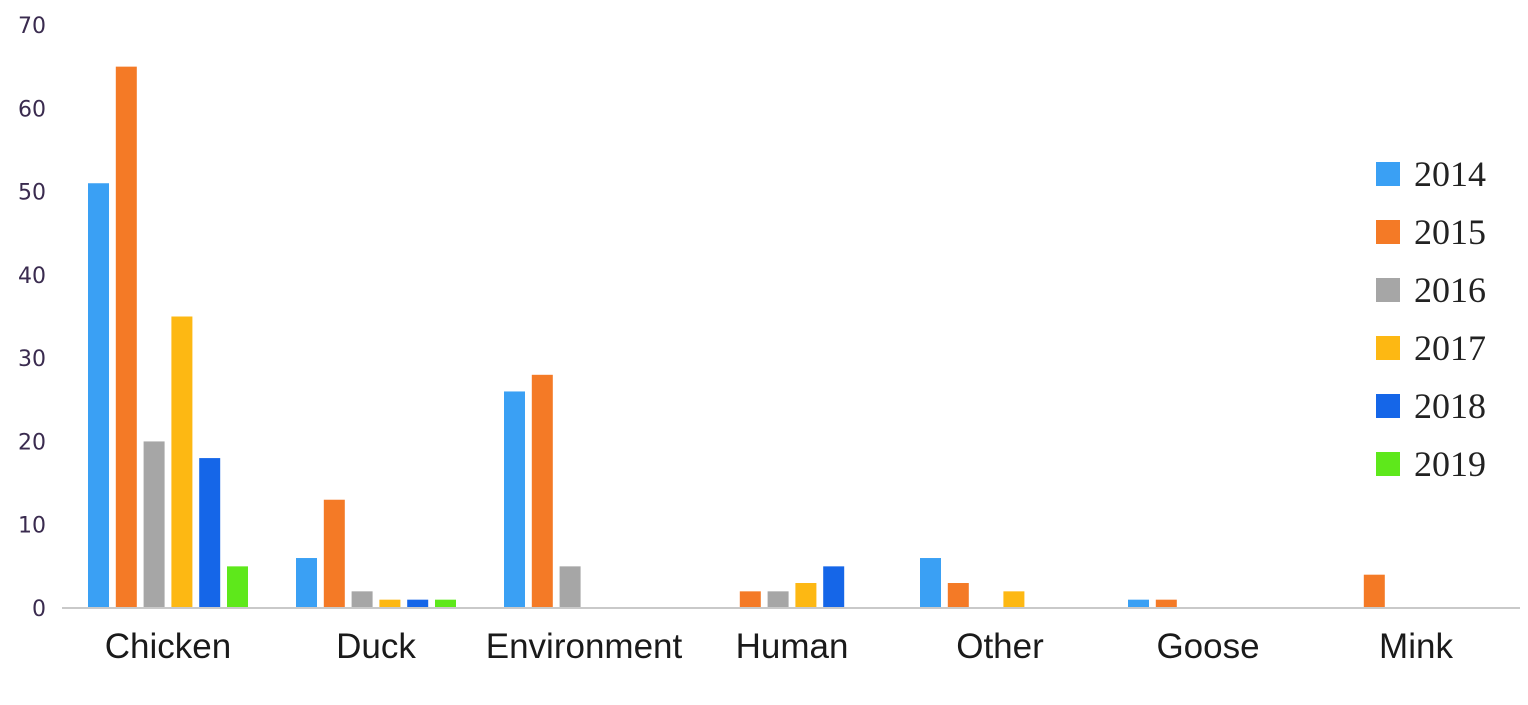 The height and width of the screenshot is (705, 1528). I want to click on bar-2016-environment, so click(570, 587).